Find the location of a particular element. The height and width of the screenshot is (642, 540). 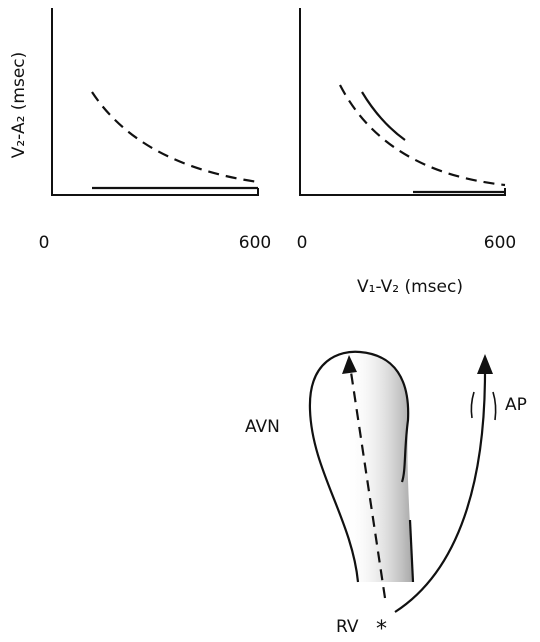

rv-label: RV is located at coordinates (347, 627).